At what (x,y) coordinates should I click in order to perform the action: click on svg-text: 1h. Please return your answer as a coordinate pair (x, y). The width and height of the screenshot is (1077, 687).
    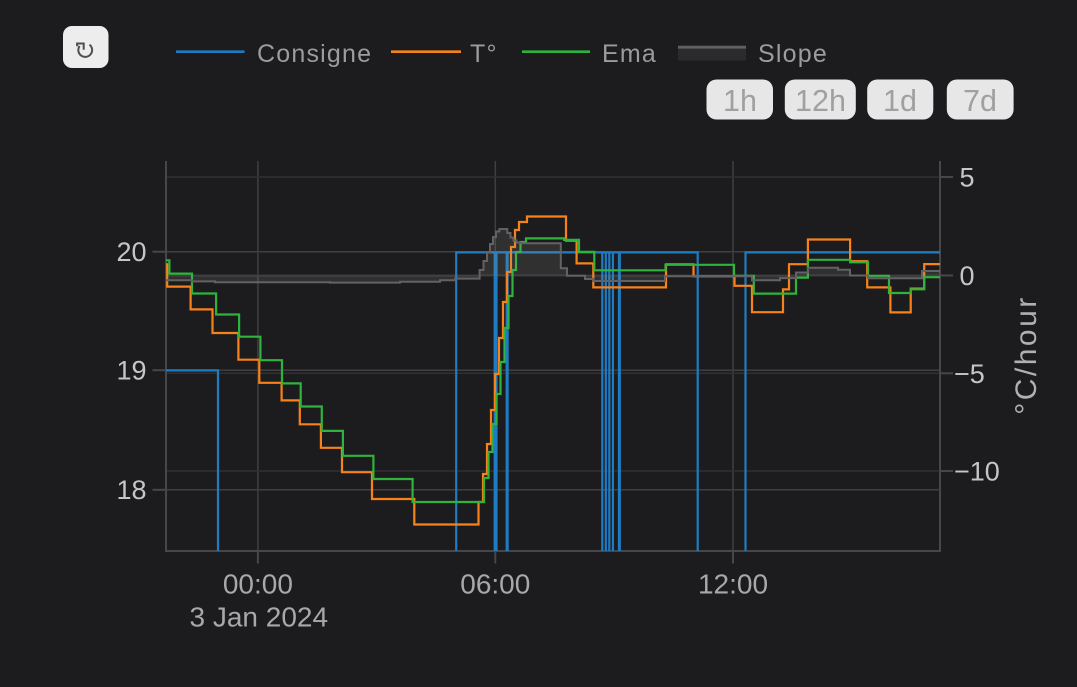
    Looking at the image, I should click on (740, 101).